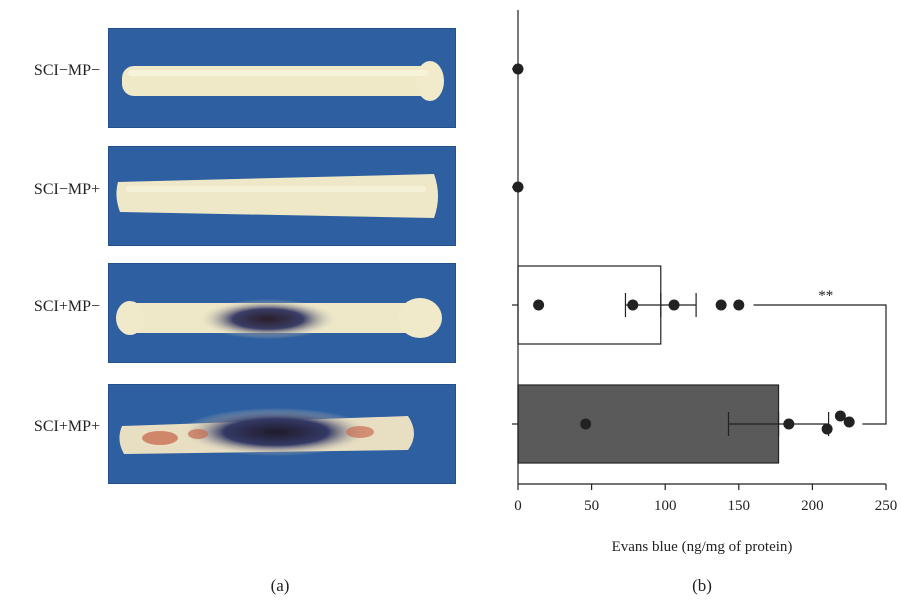 The width and height of the screenshot is (902, 601). I want to click on specimen-label-2: SCI−MP+, so click(66, 189).